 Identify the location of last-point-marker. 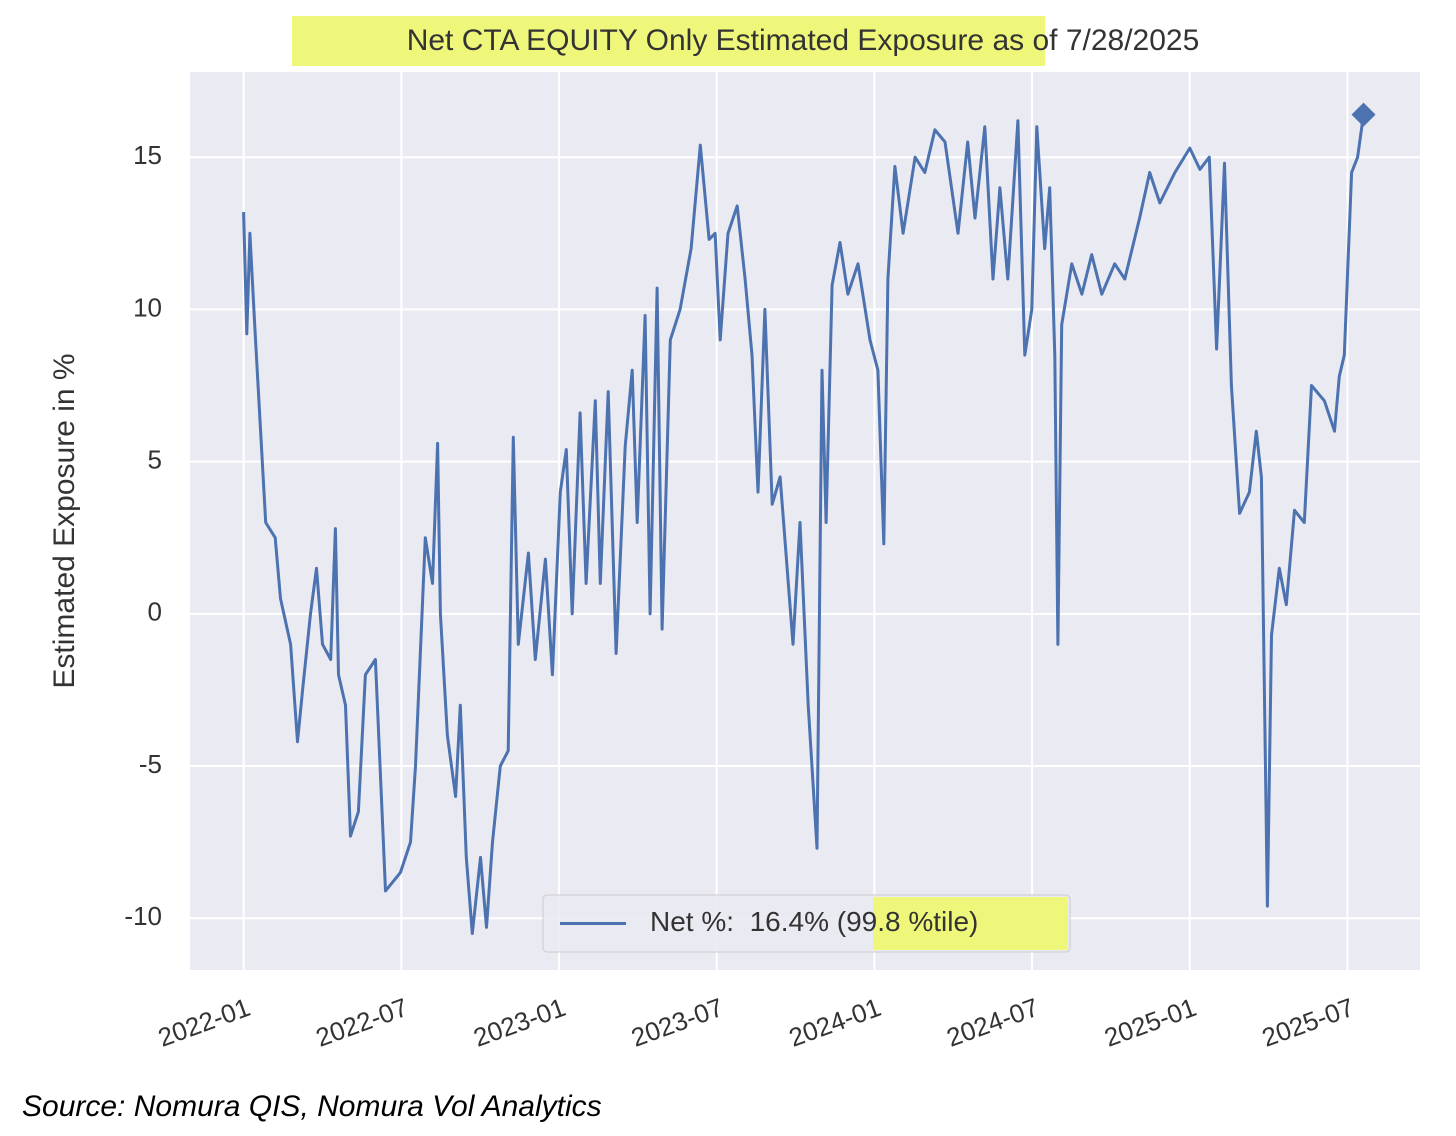
(1363, 114).